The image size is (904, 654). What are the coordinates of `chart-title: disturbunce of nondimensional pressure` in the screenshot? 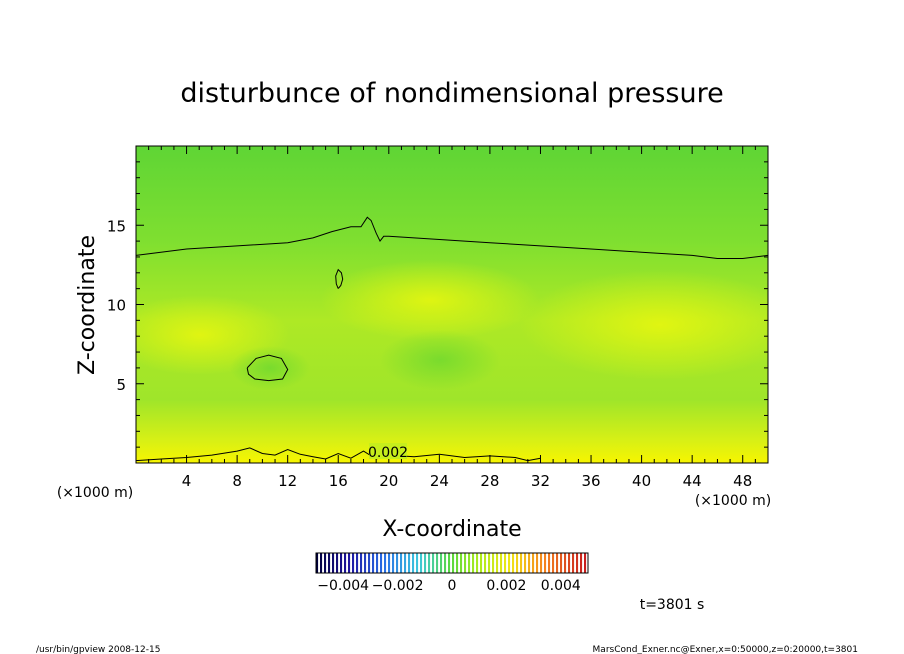 It's located at (451, 93).